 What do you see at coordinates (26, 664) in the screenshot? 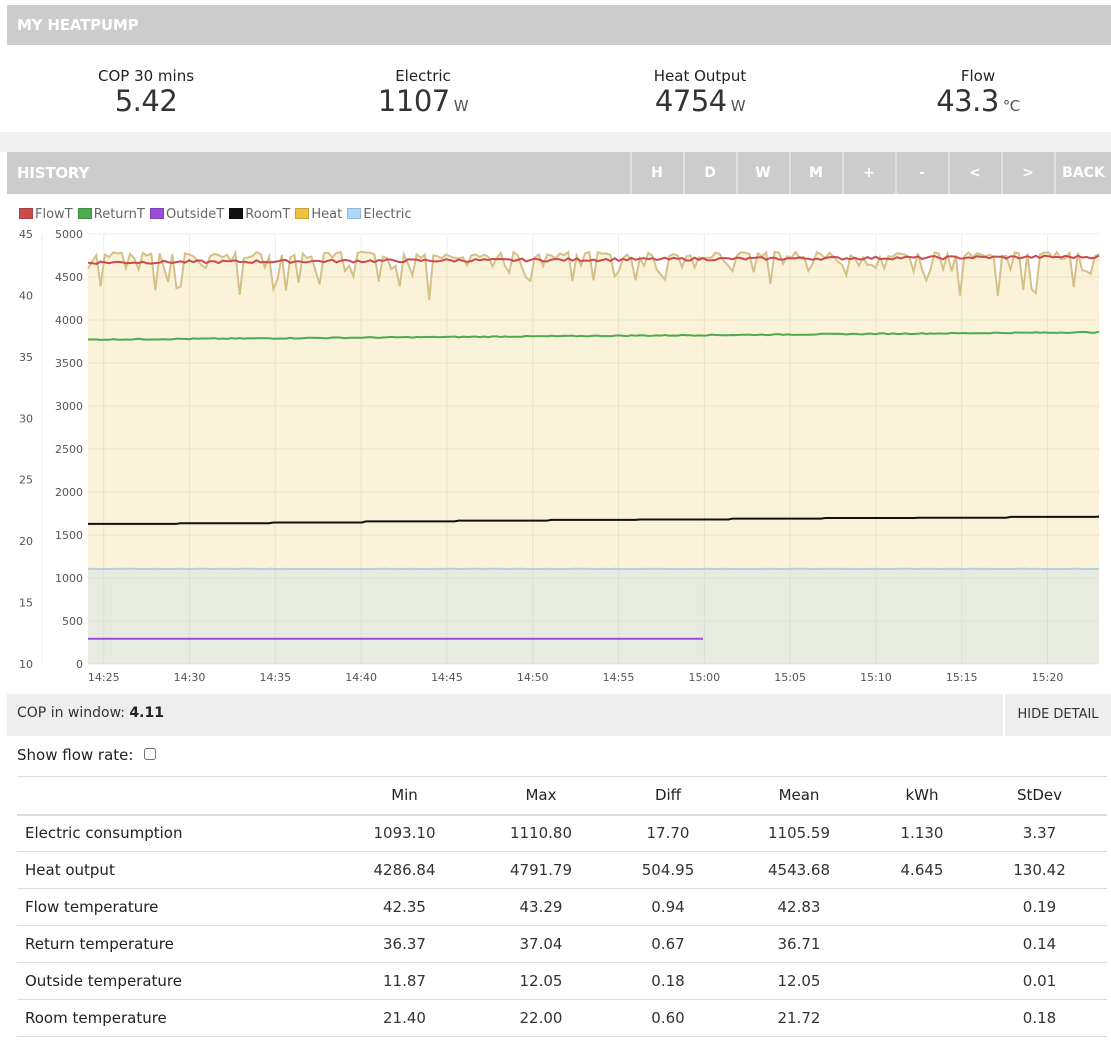
I see `y-left-tick-label: 10` at bounding box center [26, 664].